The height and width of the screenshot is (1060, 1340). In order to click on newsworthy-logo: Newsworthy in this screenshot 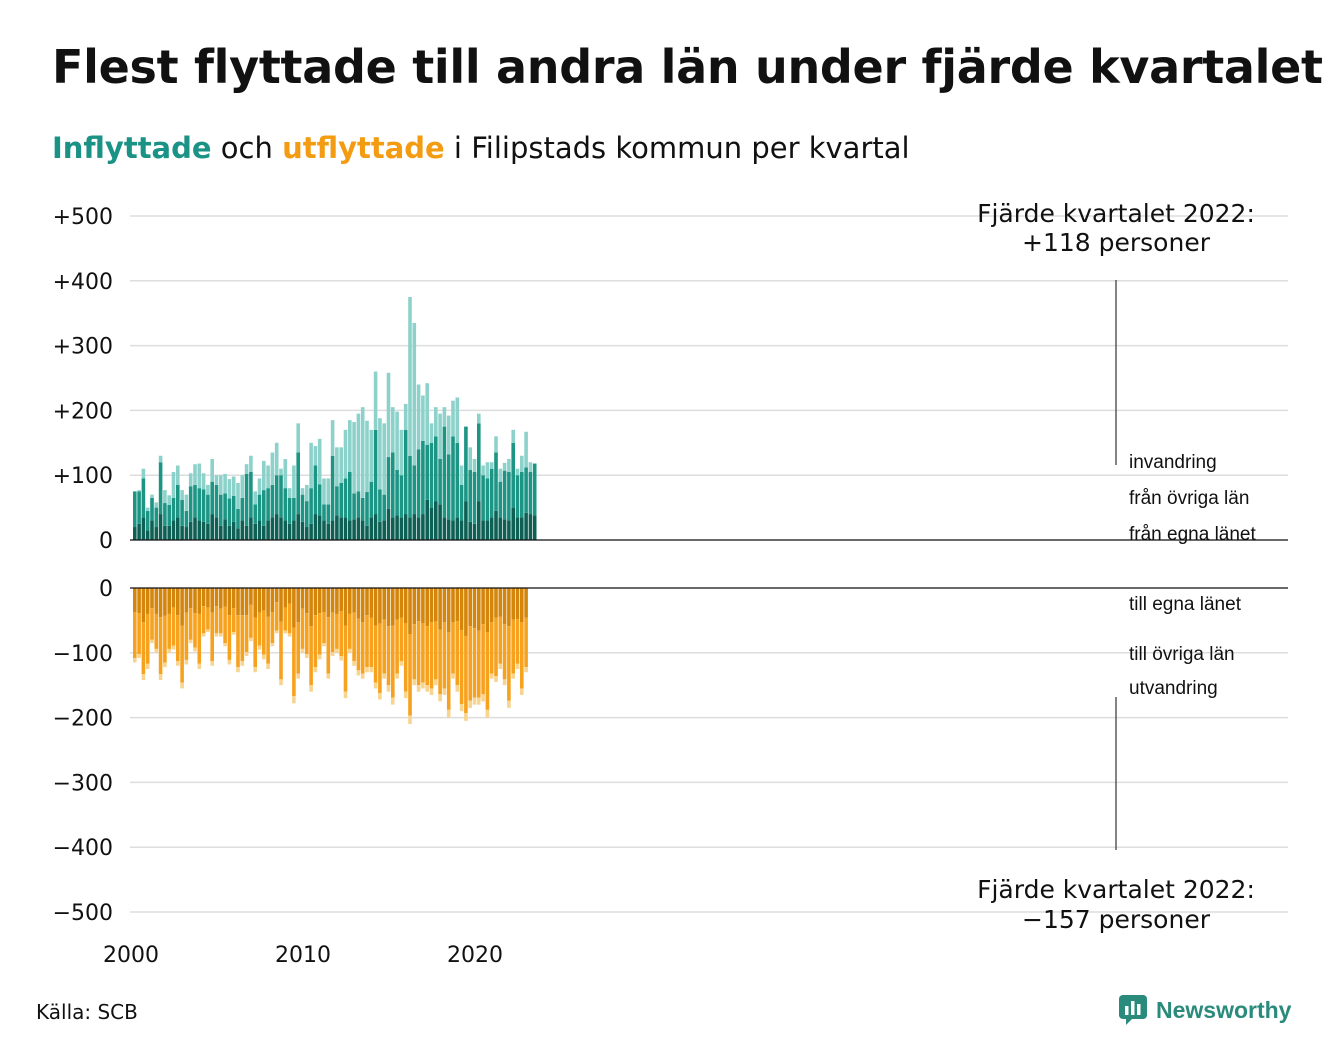, I will do `click(1204, 1010)`.